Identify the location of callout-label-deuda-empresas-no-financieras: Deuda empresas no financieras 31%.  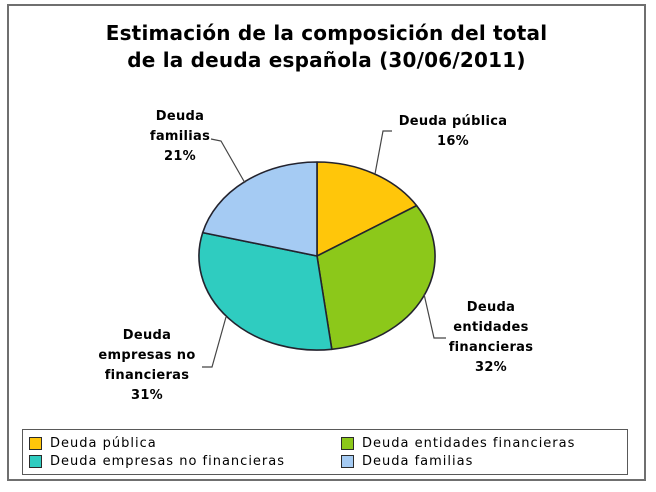
(147, 365).